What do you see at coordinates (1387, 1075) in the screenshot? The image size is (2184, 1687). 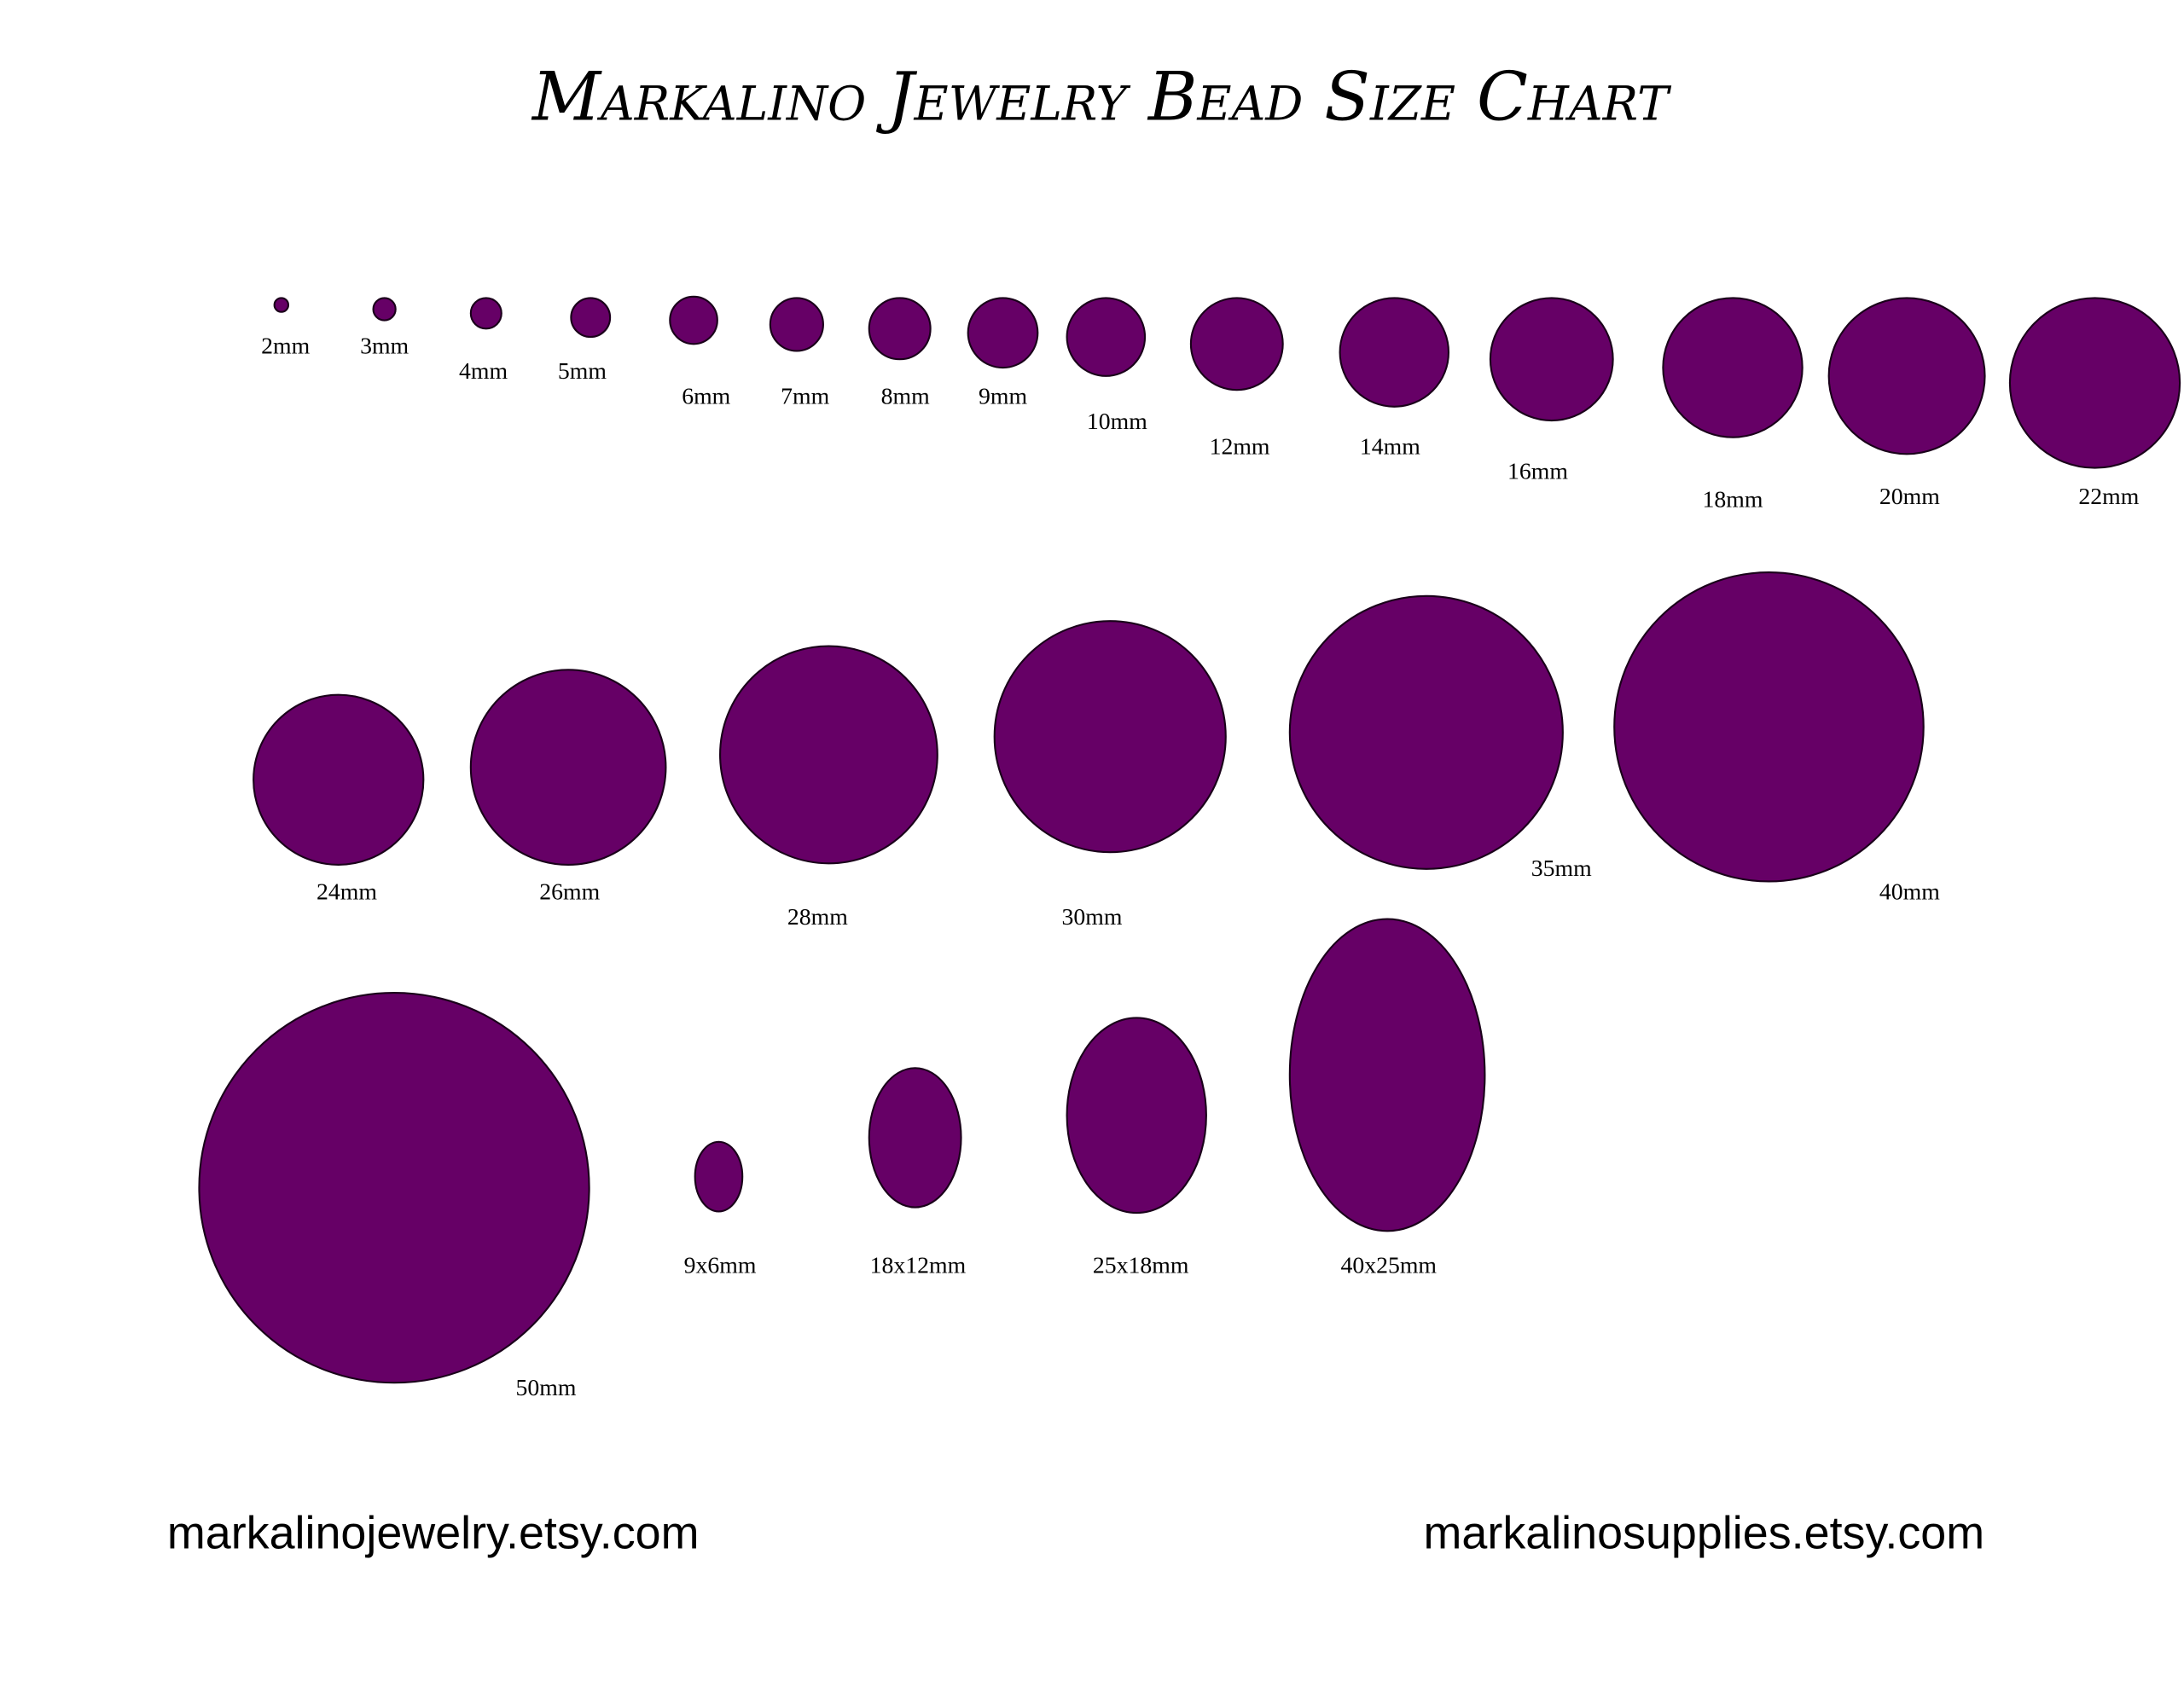 I see `bead-40x25mm` at bounding box center [1387, 1075].